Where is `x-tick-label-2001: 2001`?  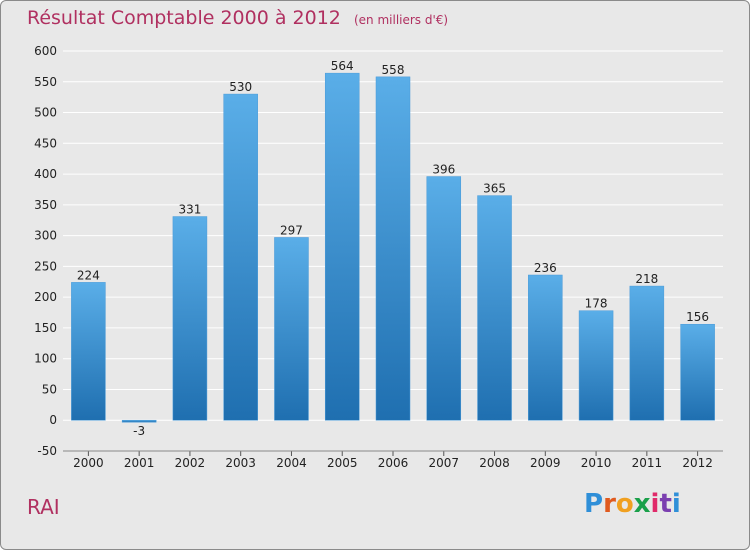
x-tick-label-2001: 2001 is located at coordinates (139, 463).